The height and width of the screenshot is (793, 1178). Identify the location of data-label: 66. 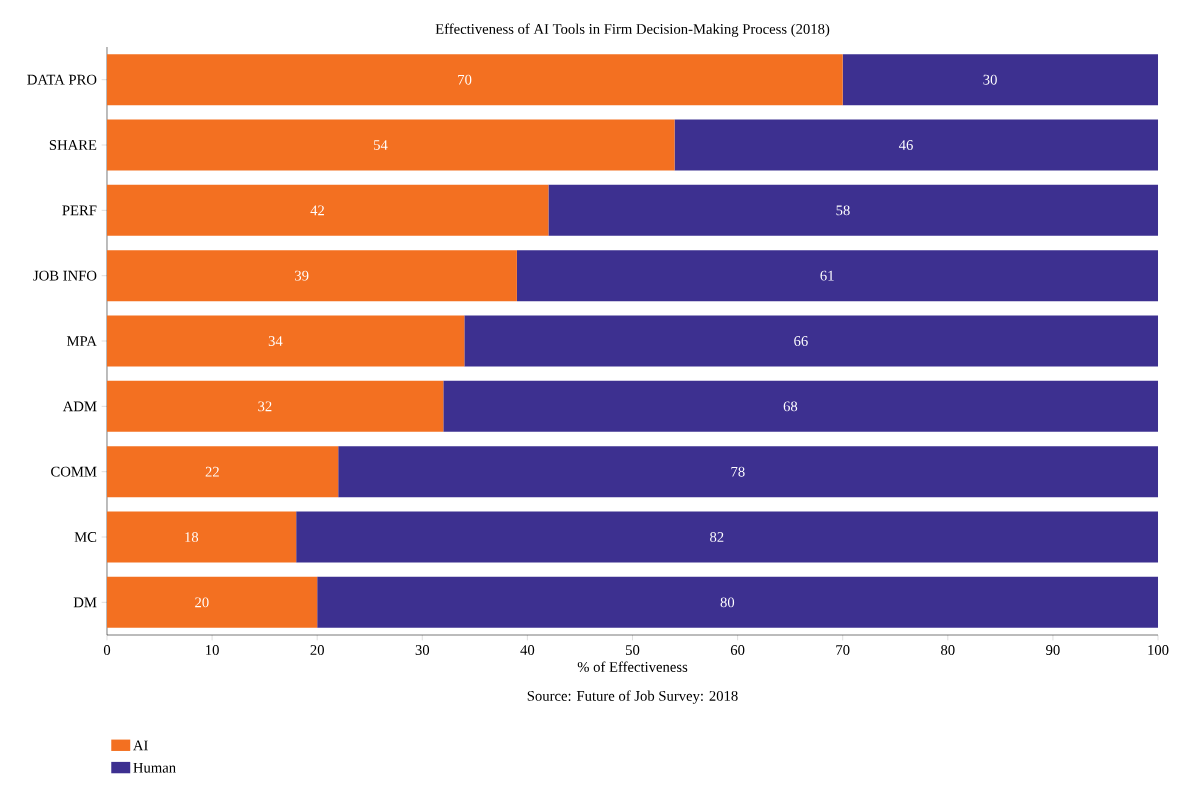
(801, 341).